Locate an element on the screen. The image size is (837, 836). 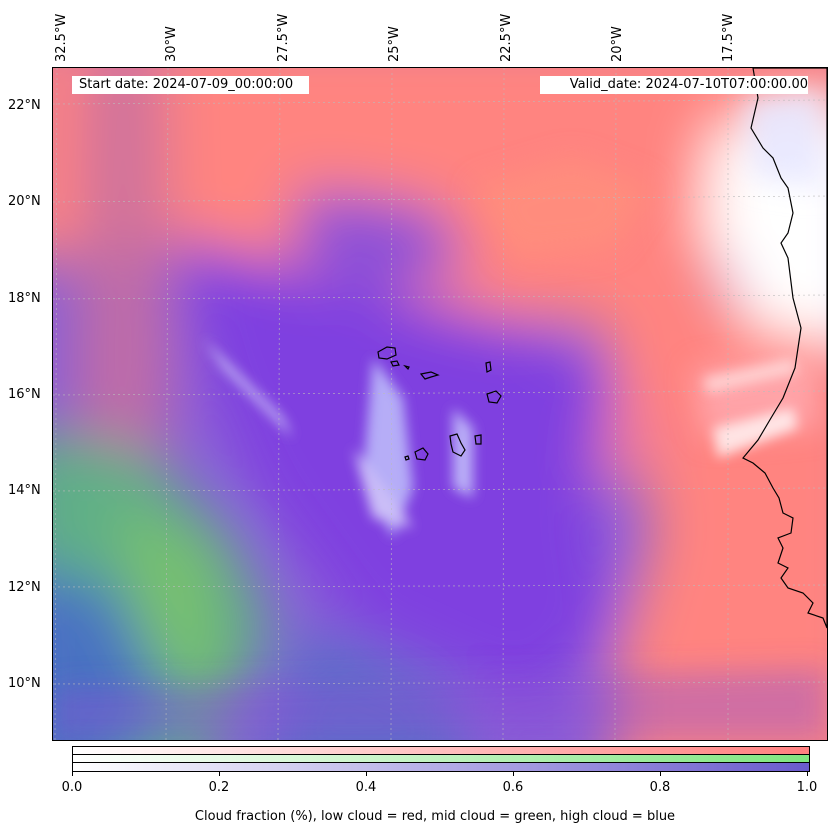
colorbar-mid-cloud is located at coordinates (441, 759).